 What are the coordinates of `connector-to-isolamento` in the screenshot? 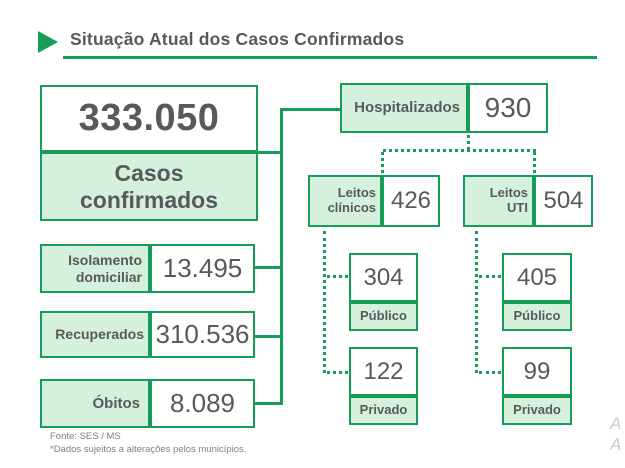 It's located at (268, 267).